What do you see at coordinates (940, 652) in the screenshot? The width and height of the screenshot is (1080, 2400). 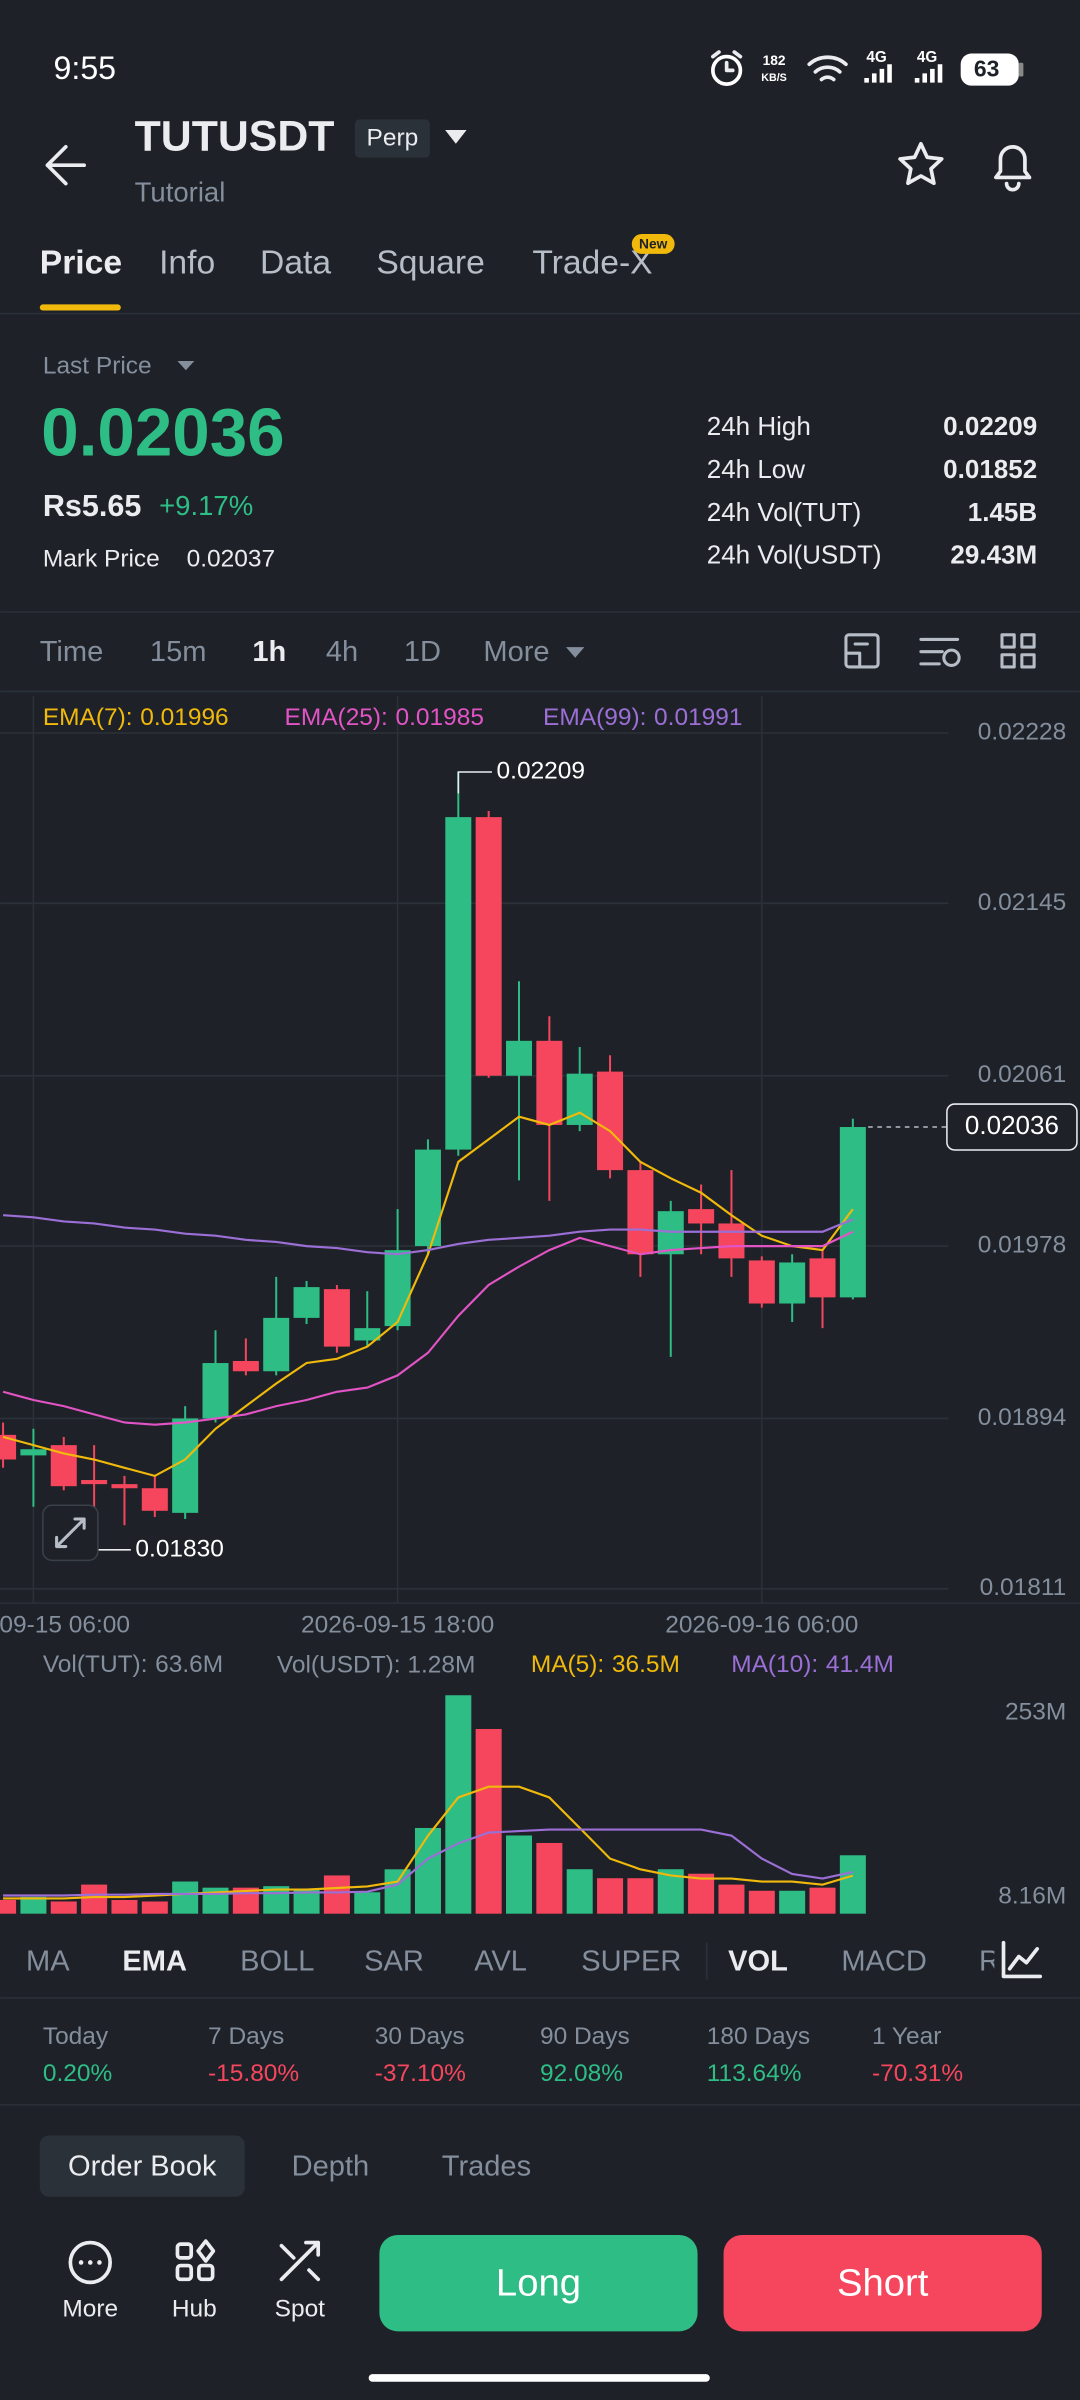 I see `indicator-settings` at bounding box center [940, 652].